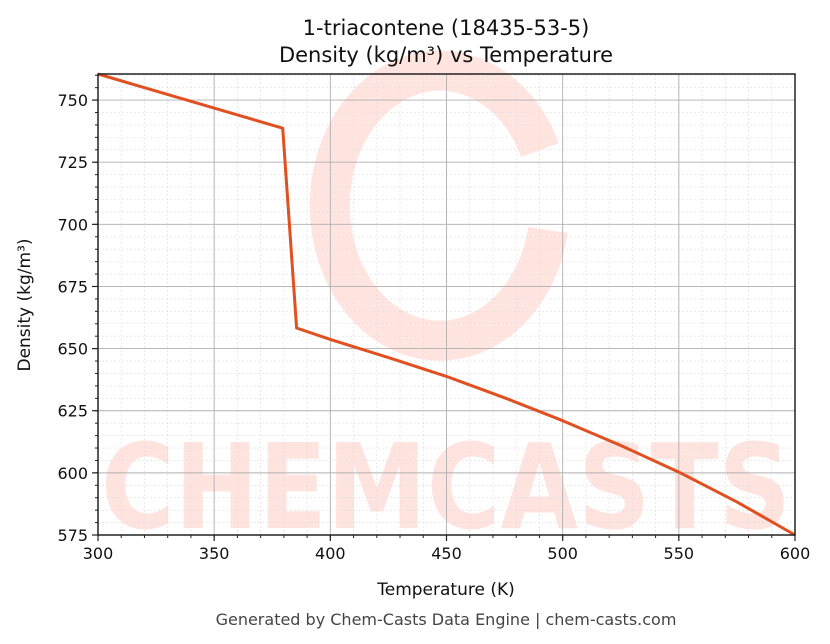 This screenshot has width=830, height=644. What do you see at coordinates (562, 553) in the screenshot?
I see `x-tick-label: 500` at bounding box center [562, 553].